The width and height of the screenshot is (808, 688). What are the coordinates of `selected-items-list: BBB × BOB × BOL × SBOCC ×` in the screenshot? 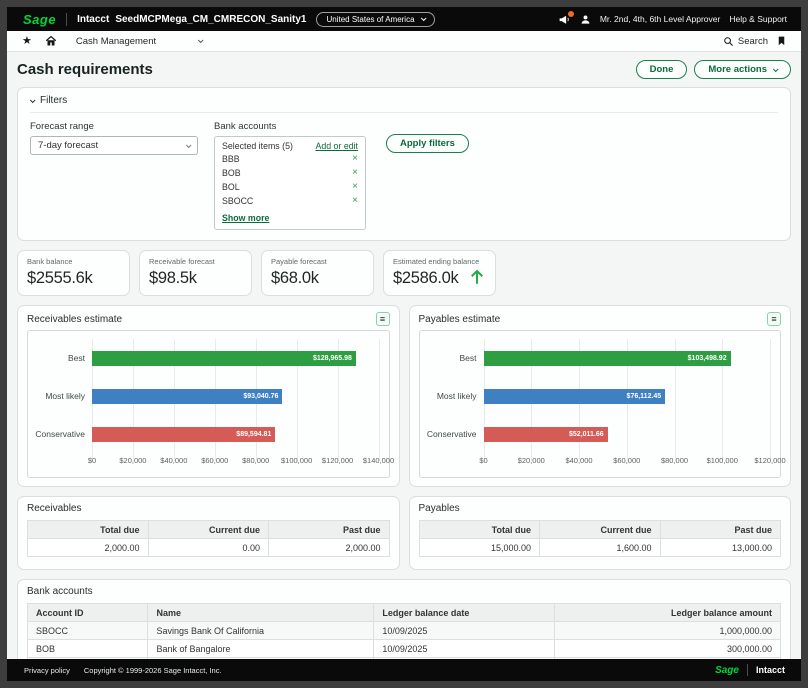 It's located at (290, 180).